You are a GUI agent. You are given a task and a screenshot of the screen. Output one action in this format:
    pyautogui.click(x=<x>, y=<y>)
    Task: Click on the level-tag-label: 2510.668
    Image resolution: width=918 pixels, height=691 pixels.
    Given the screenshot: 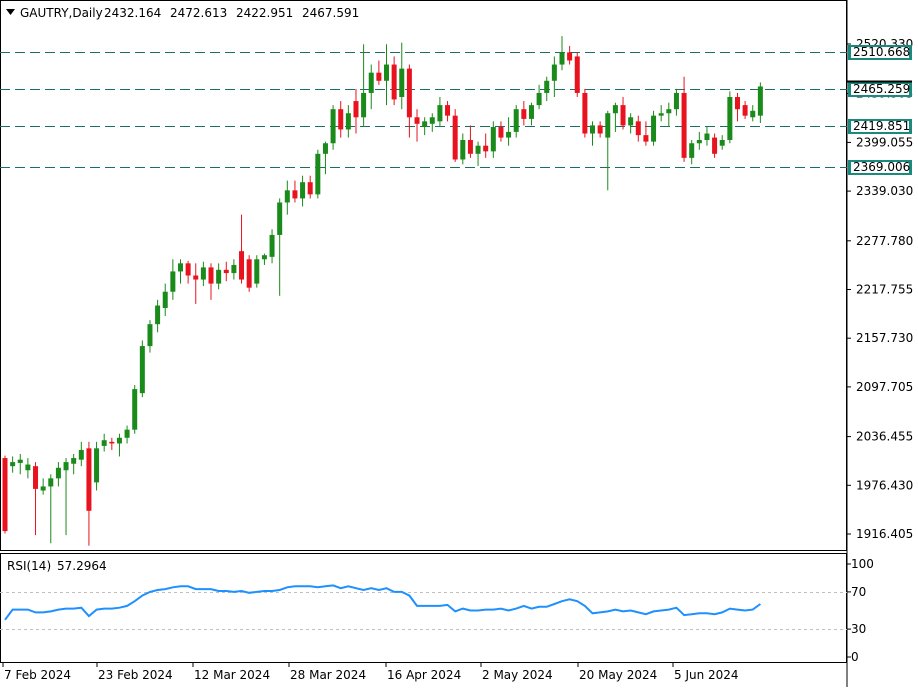 What is the action you would take?
    pyautogui.click(x=881, y=52)
    